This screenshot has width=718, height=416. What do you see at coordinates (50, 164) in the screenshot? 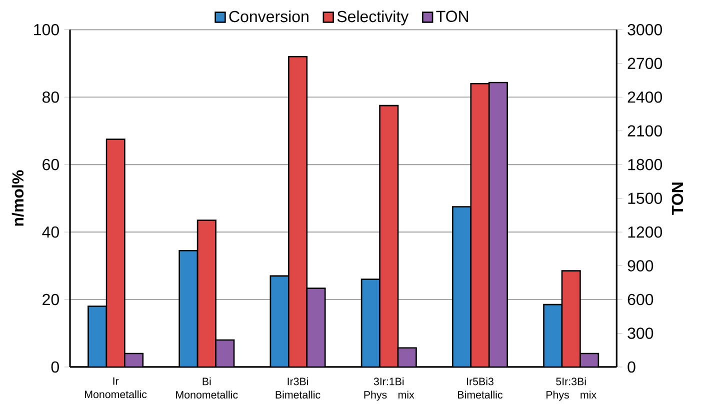
I see `y-tick-label: 60` at bounding box center [50, 164].